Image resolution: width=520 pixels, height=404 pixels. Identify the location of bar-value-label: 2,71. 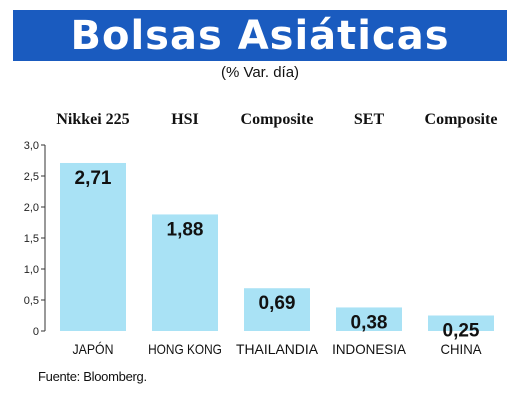
(93, 178).